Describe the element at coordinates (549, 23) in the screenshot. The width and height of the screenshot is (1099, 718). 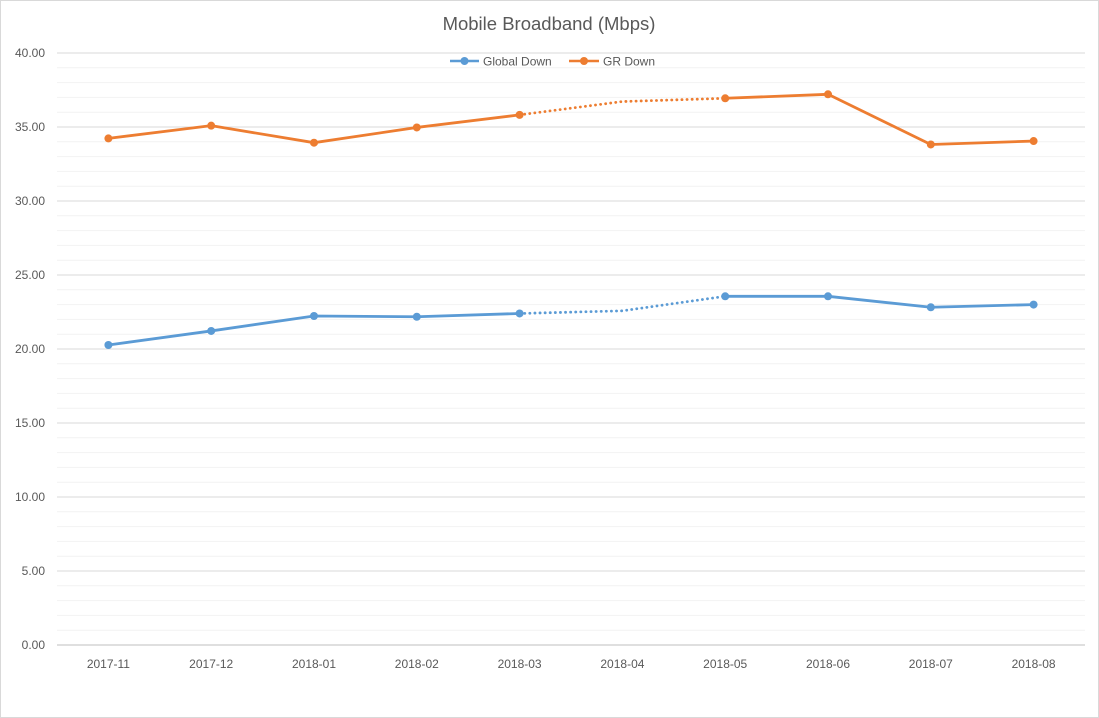
I see `chart-title: Mobile Broadband (Mbps)` at that location.